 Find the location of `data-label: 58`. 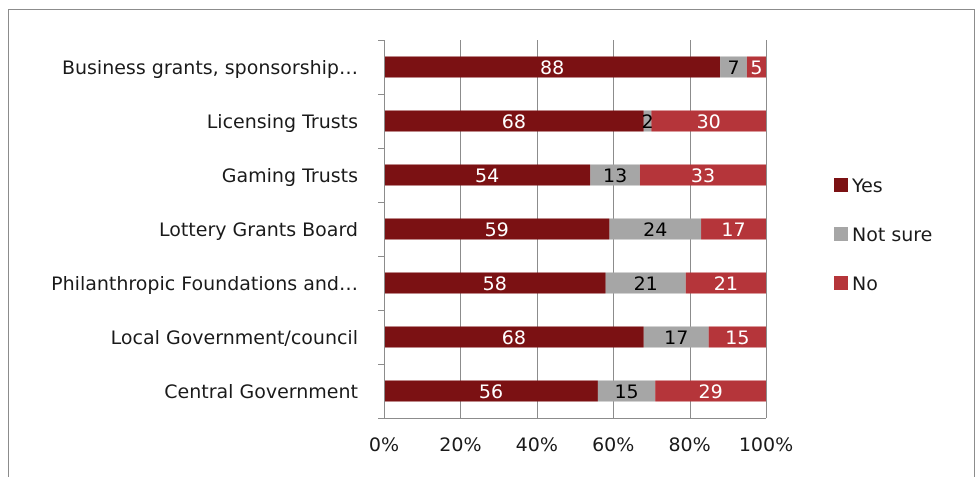

data-label: 58 is located at coordinates (495, 284).